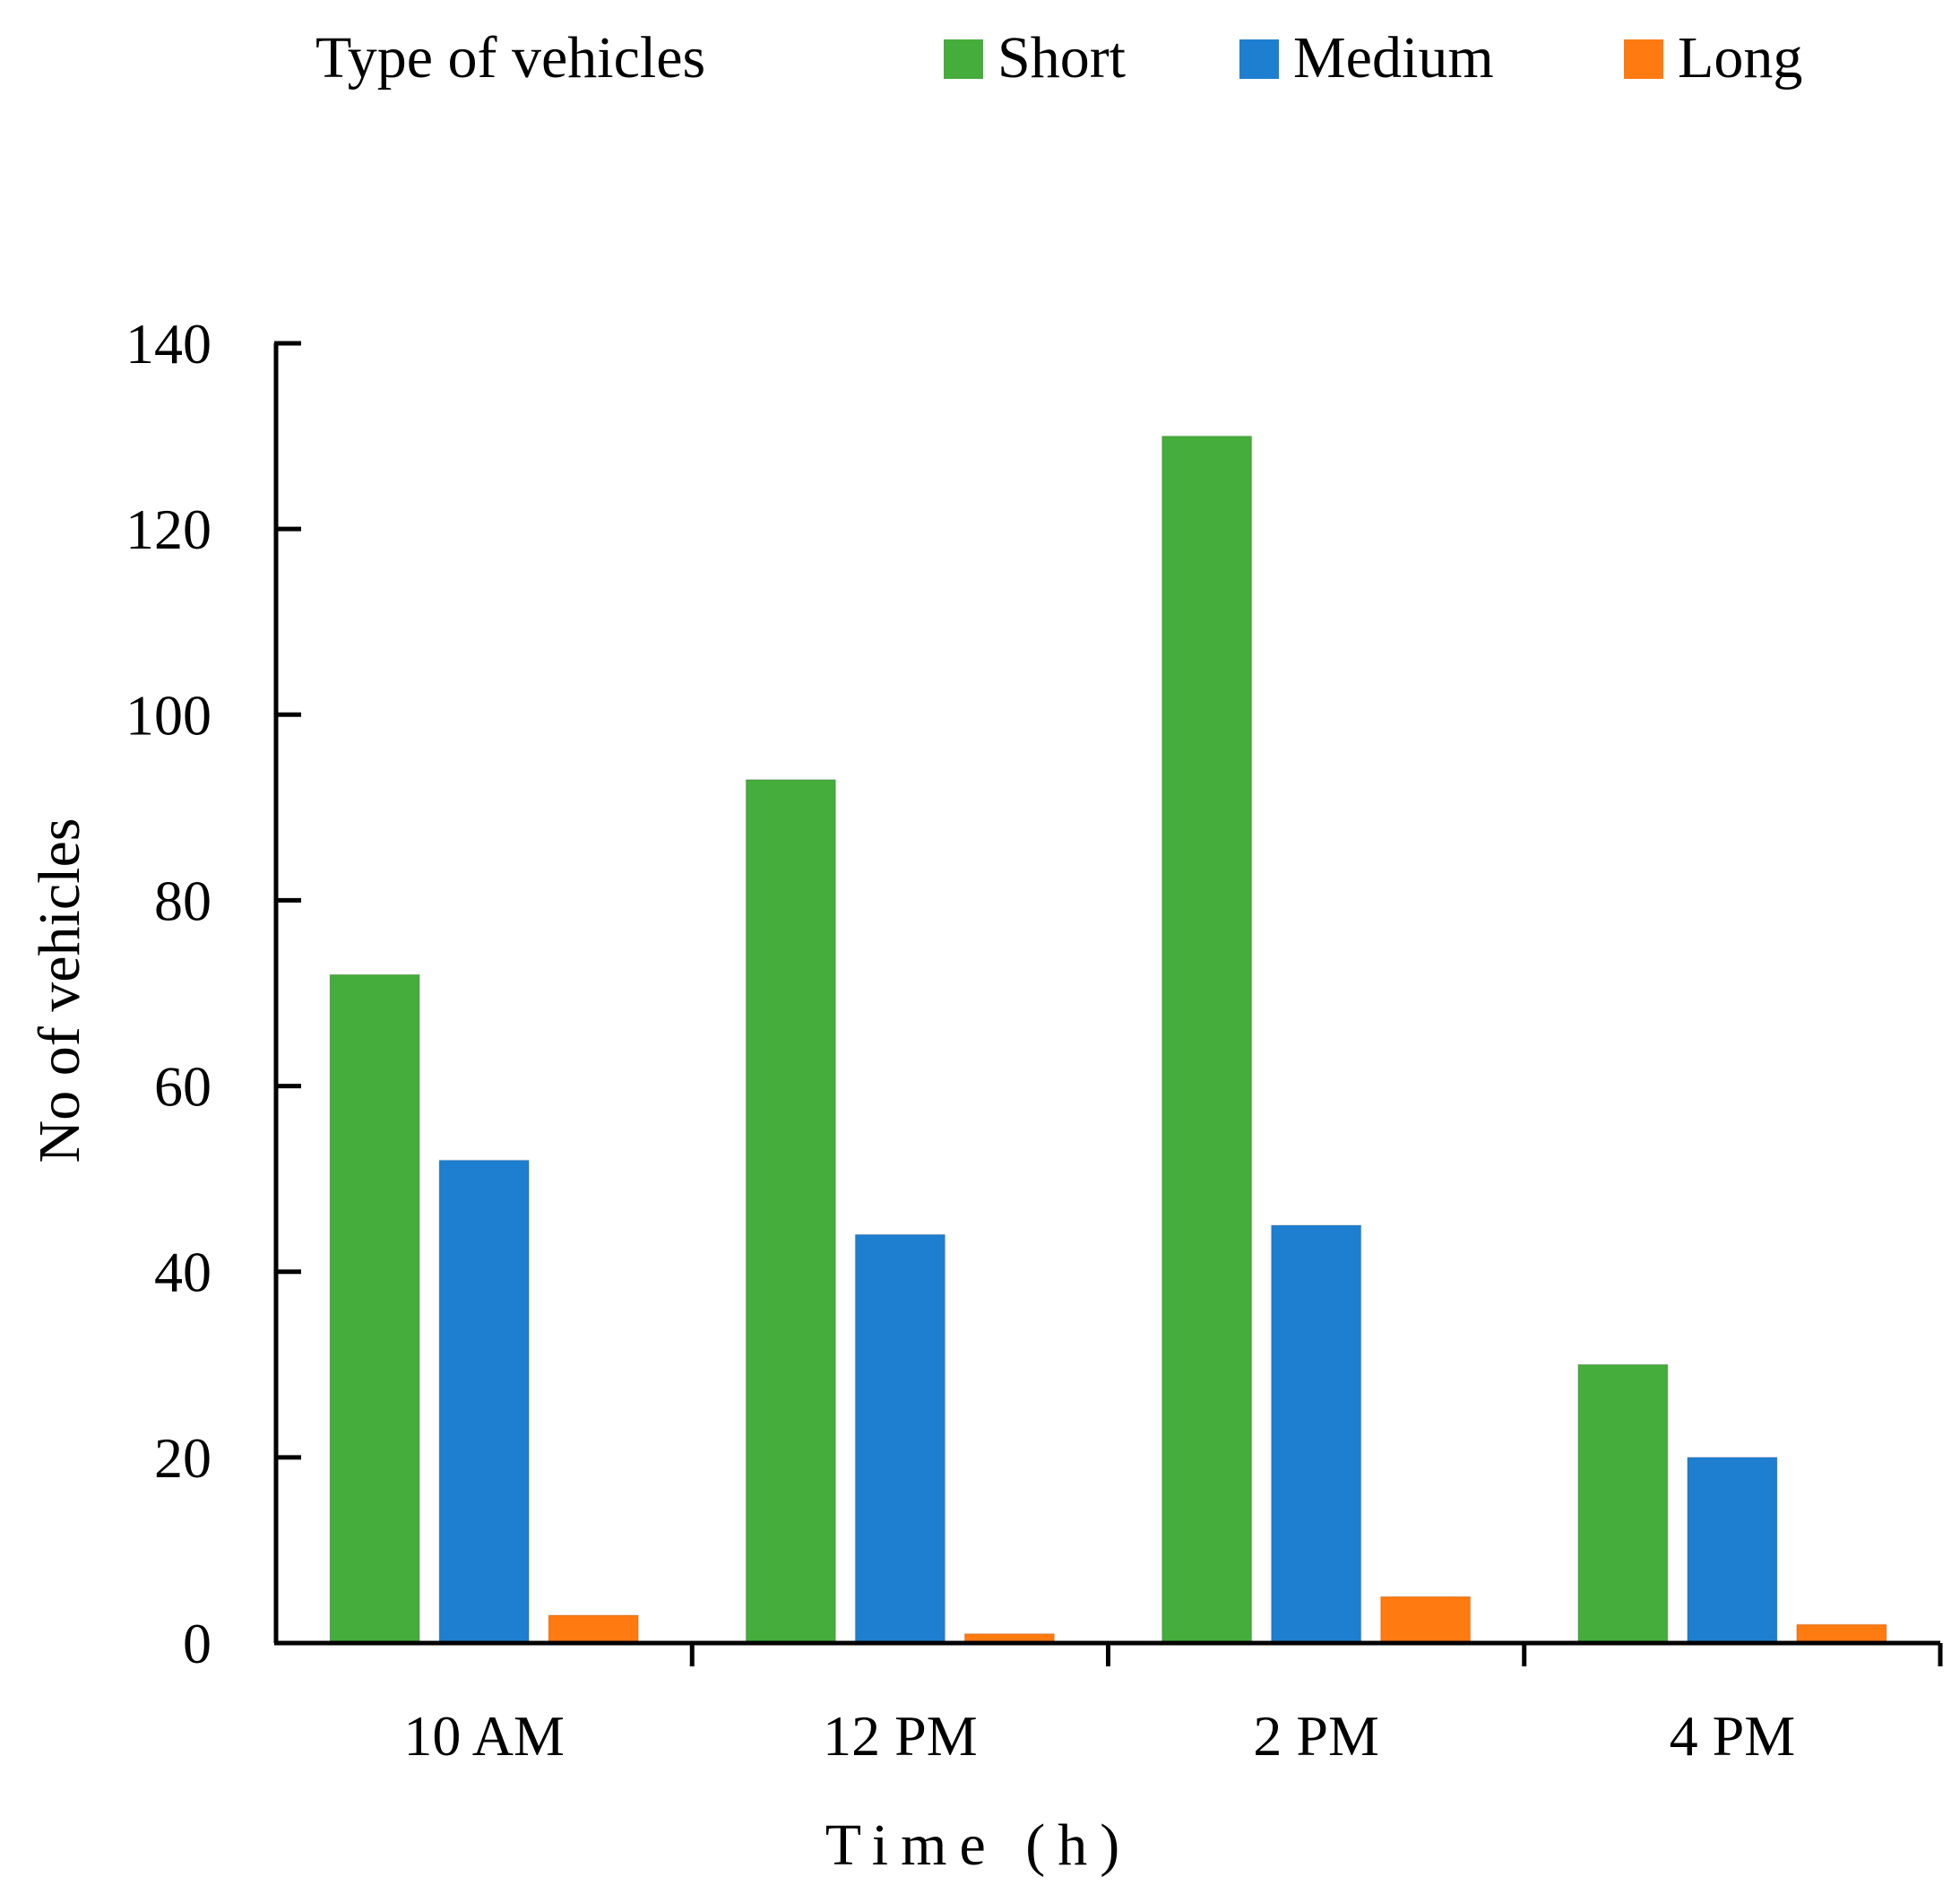  I want to click on bar-long-2-pm, so click(1425, 1620).